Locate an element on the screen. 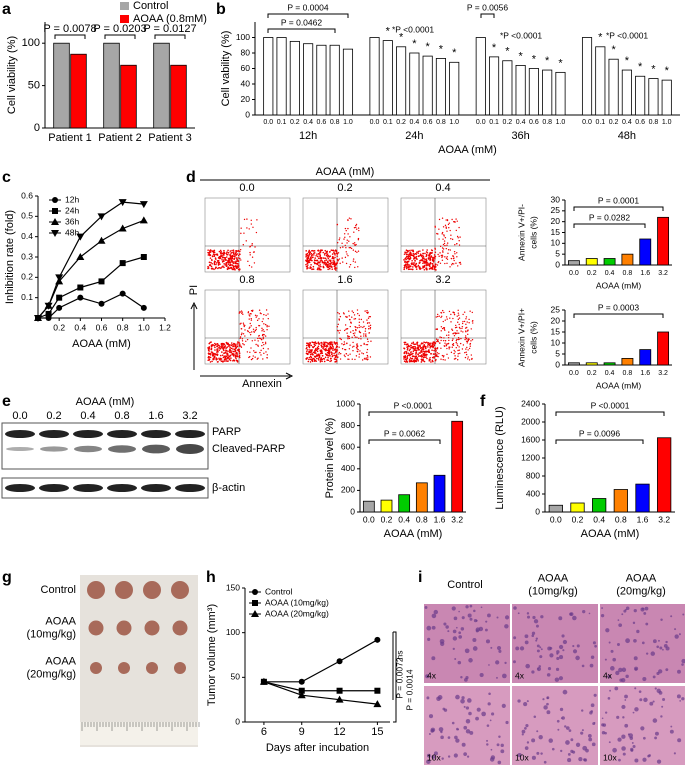 The image size is (685, 765). x-tick-label: 0.4 is located at coordinates (610, 373).